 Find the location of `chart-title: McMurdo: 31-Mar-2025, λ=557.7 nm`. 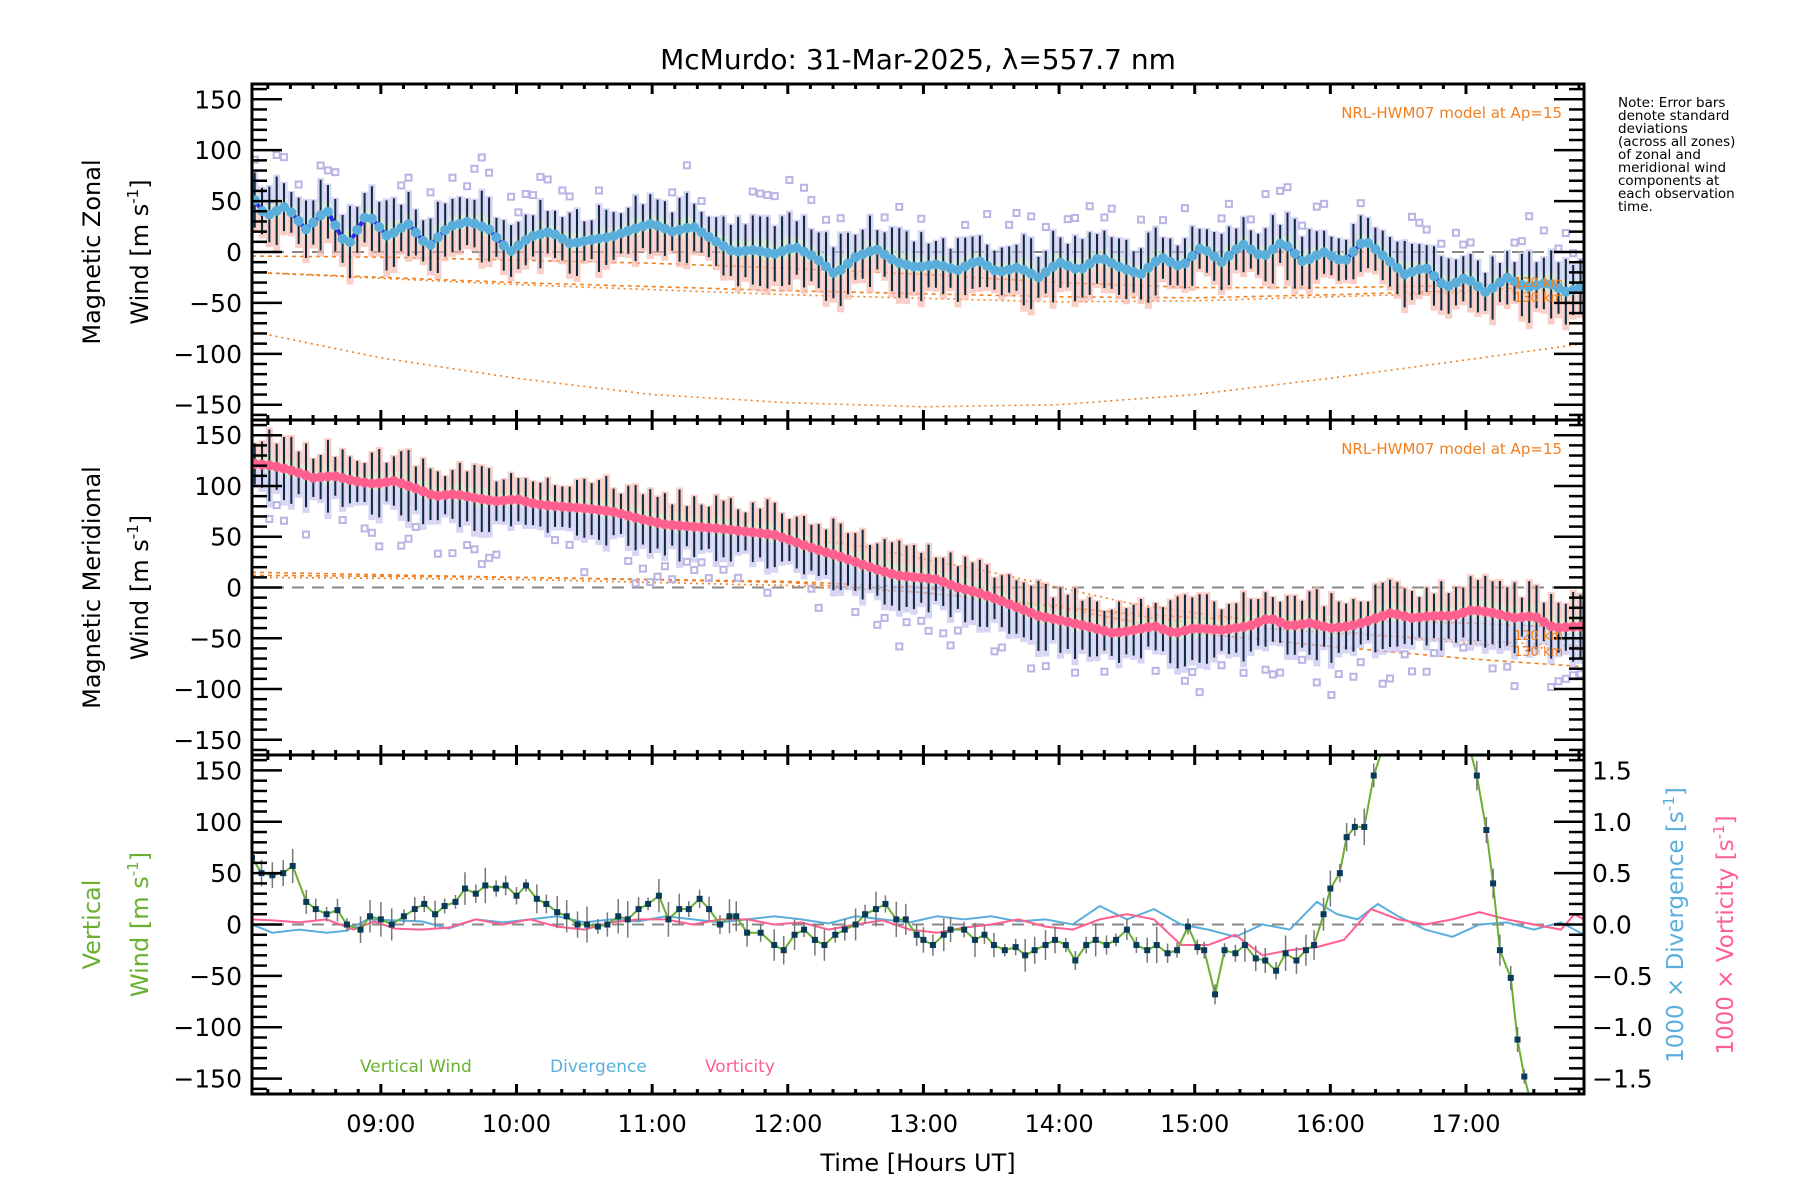

chart-title: McMurdo: 31-Mar-2025, λ=557.7 nm is located at coordinates (918, 59).